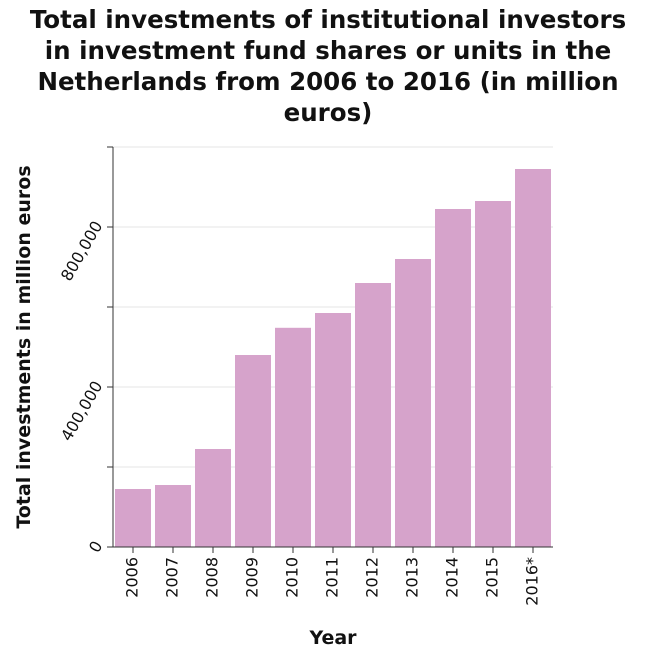 This screenshot has height=658, width=656. What do you see at coordinates (373, 415) in the screenshot?
I see `bar-2012` at bounding box center [373, 415].